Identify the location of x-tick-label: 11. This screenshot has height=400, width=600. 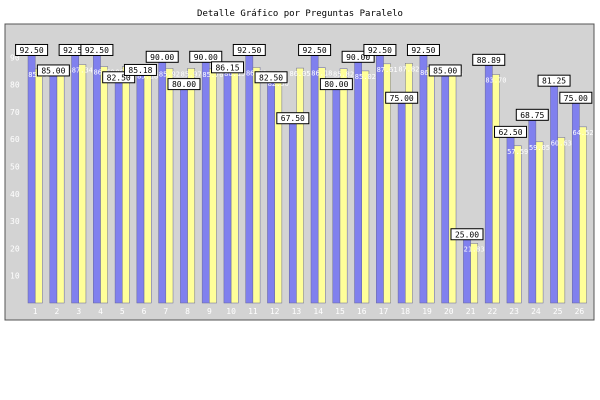
(253, 311).